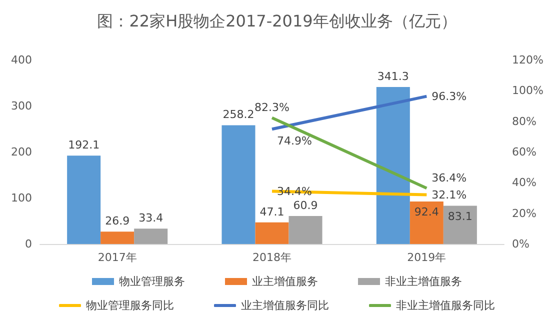  What do you see at coordinates (277, 21) in the screenshot?
I see `chart-title: 图：22家H股物企2017-2019年创收业务（亿元）` at bounding box center [277, 21].